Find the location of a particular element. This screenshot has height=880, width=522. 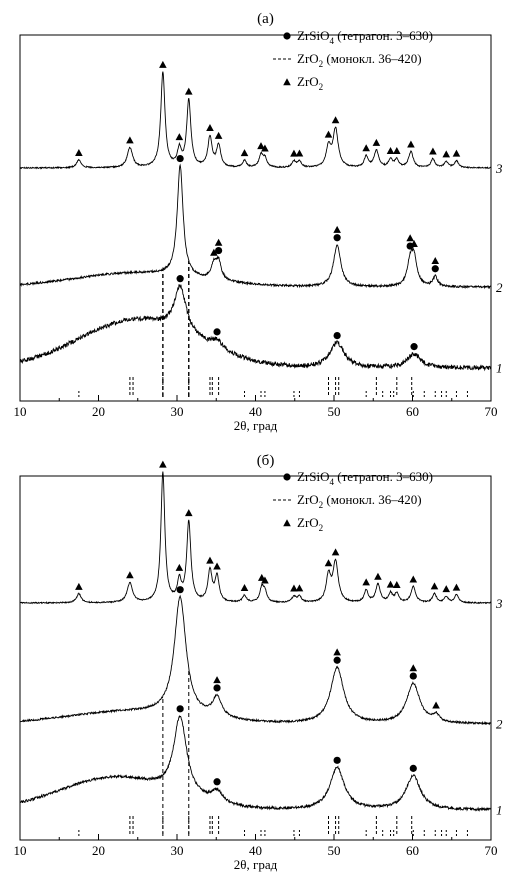

series-3: 3 is located at coordinates (261, 118).